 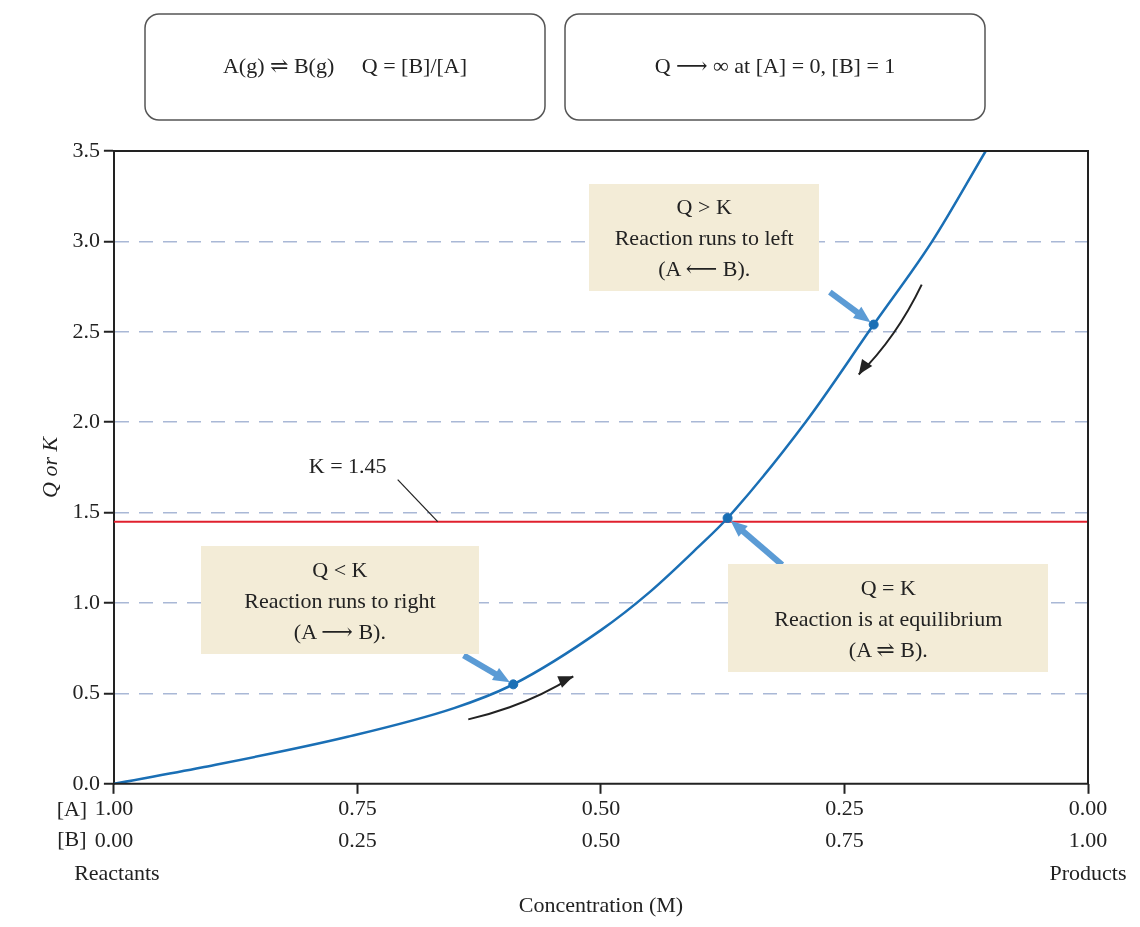 I want to click on x2-tick-label: 0.25, so click(x=844, y=807).